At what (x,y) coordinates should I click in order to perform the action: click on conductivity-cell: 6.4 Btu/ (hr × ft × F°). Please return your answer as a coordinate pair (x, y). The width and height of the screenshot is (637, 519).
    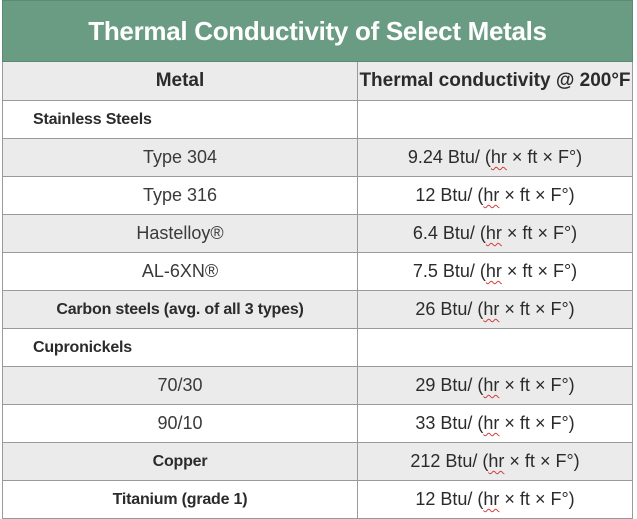
    Looking at the image, I should click on (495, 233).